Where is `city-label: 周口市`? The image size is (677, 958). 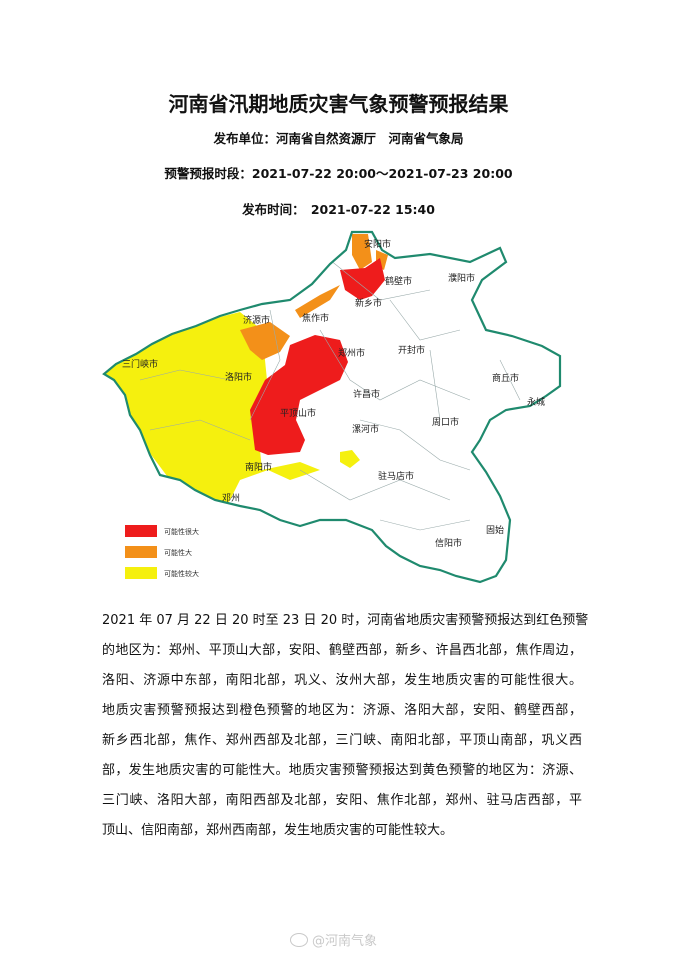
city-label: 周口市 is located at coordinates (445, 422).